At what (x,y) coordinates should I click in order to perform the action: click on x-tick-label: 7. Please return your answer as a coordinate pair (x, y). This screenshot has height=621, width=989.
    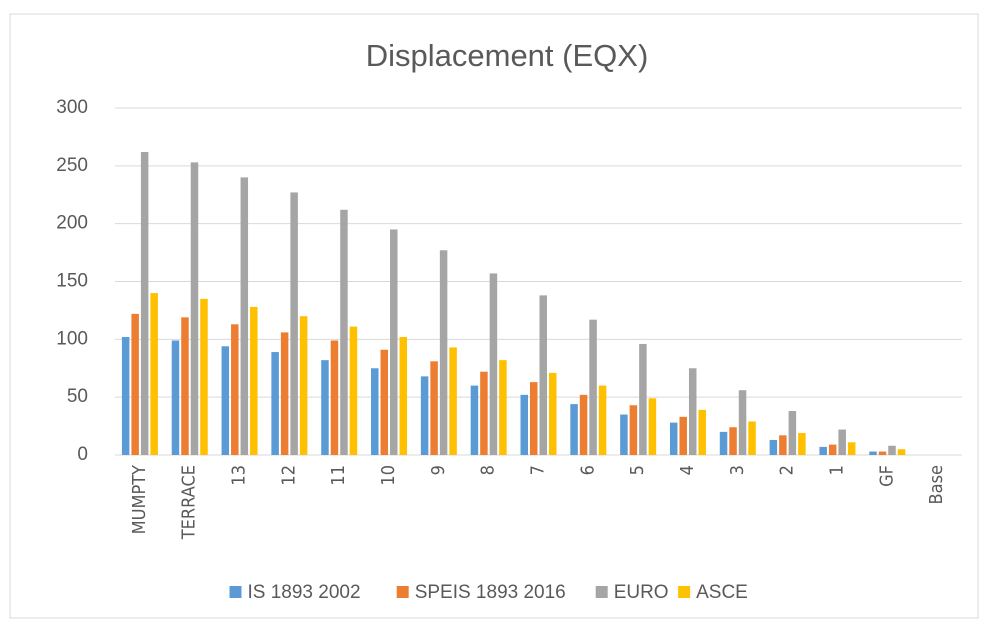
    Looking at the image, I should click on (538, 470).